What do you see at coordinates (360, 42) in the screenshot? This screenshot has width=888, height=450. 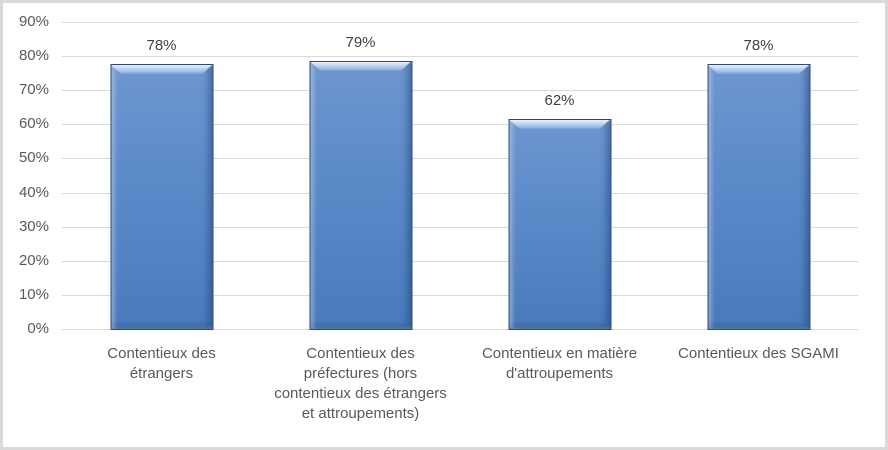 I see `bar-value-label: 79%` at bounding box center [360, 42].